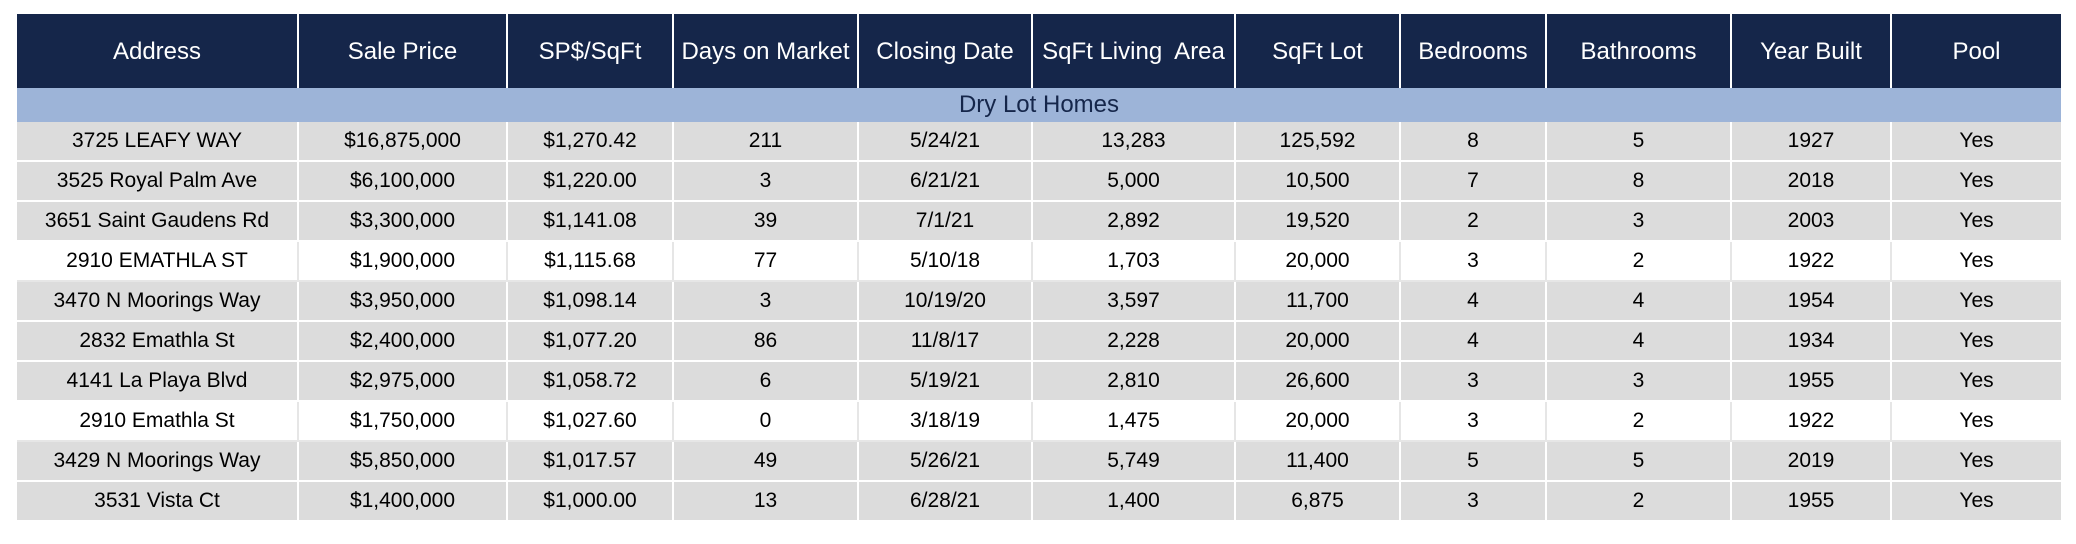  Describe the element at coordinates (945, 341) in the screenshot. I see `cell-closing-date: 11/8/17` at that location.